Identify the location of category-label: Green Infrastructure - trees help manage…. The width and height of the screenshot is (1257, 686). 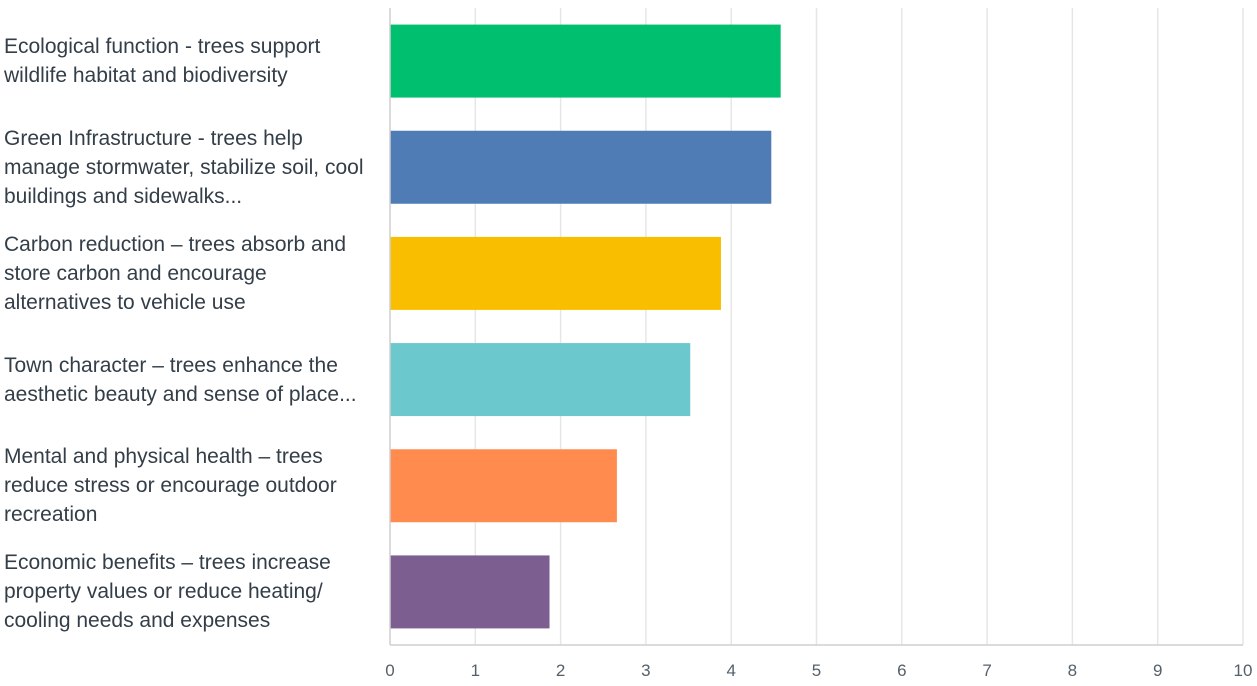
(184, 167).